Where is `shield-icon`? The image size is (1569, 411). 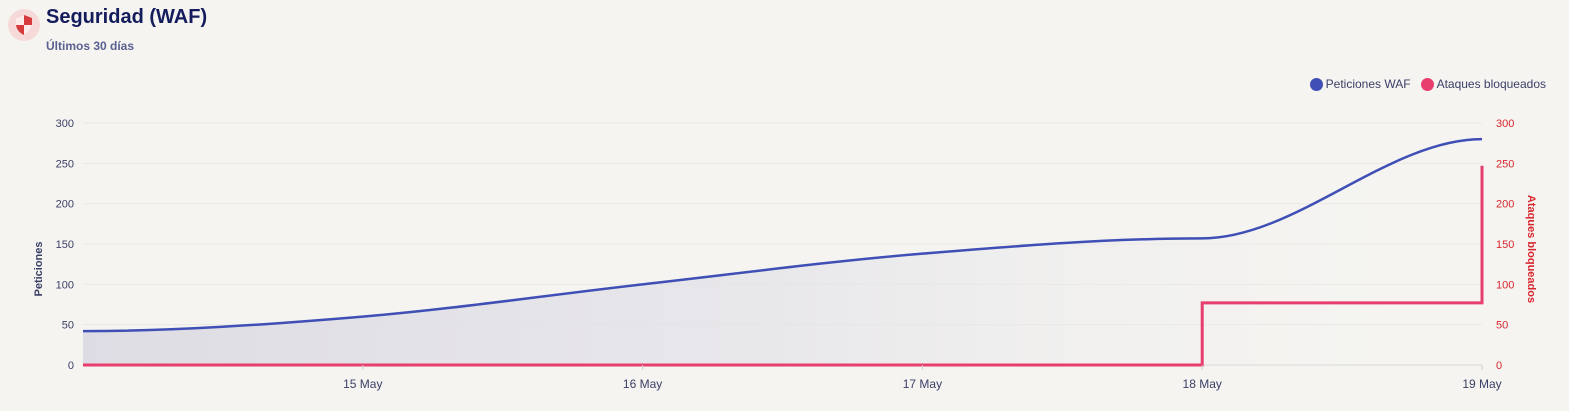
shield-icon is located at coordinates (24, 25).